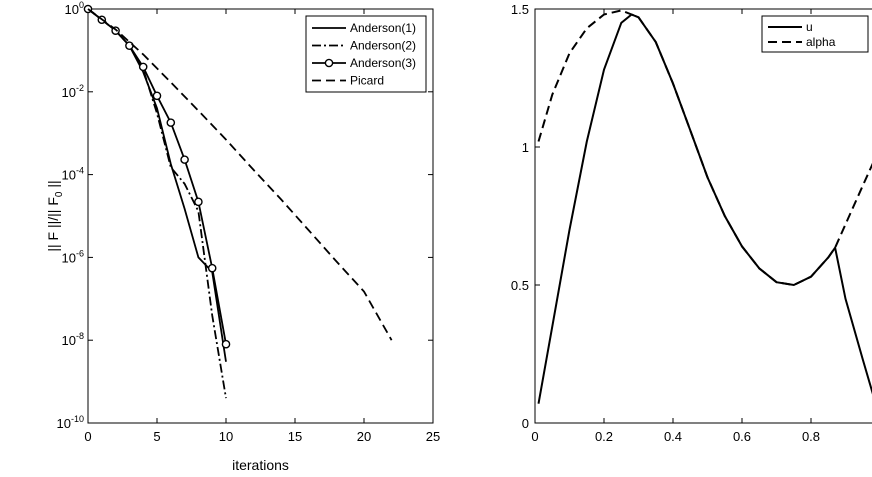  I want to click on y-tick-label: 0, so click(525, 423).